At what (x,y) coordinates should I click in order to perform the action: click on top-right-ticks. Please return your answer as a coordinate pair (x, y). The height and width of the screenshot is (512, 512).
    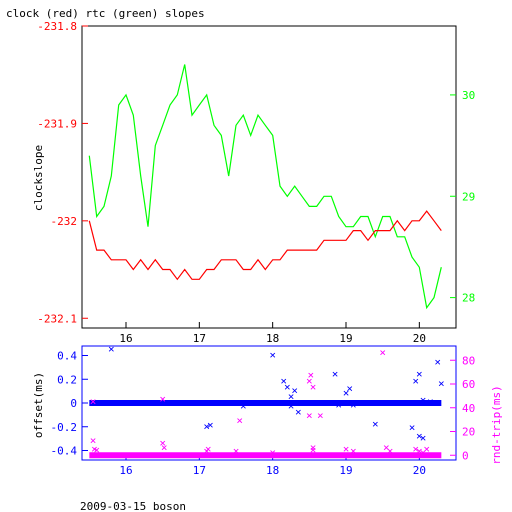
    Looking at the image, I should click on (453, 196).